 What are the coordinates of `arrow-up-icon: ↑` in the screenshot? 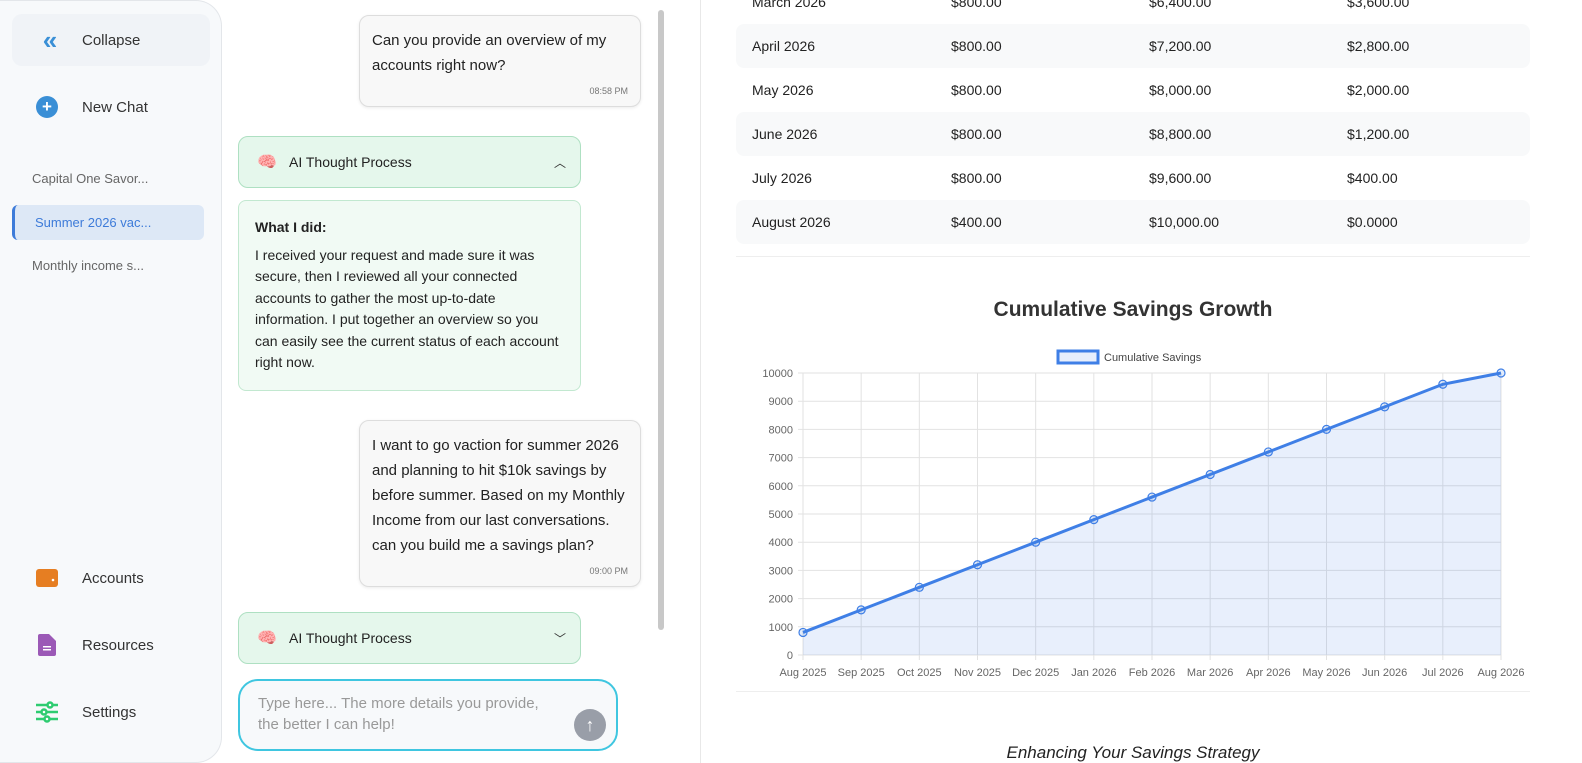 It's located at (590, 724).